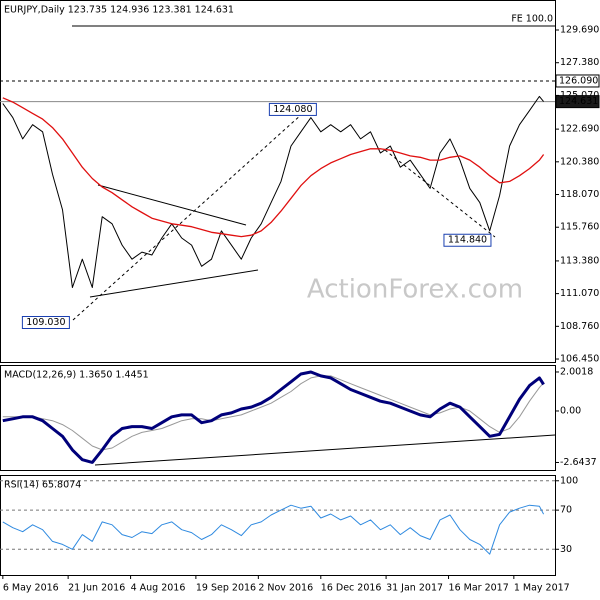 This screenshot has width=600, height=600. I want to click on y-tick-label: 100, so click(569, 480).